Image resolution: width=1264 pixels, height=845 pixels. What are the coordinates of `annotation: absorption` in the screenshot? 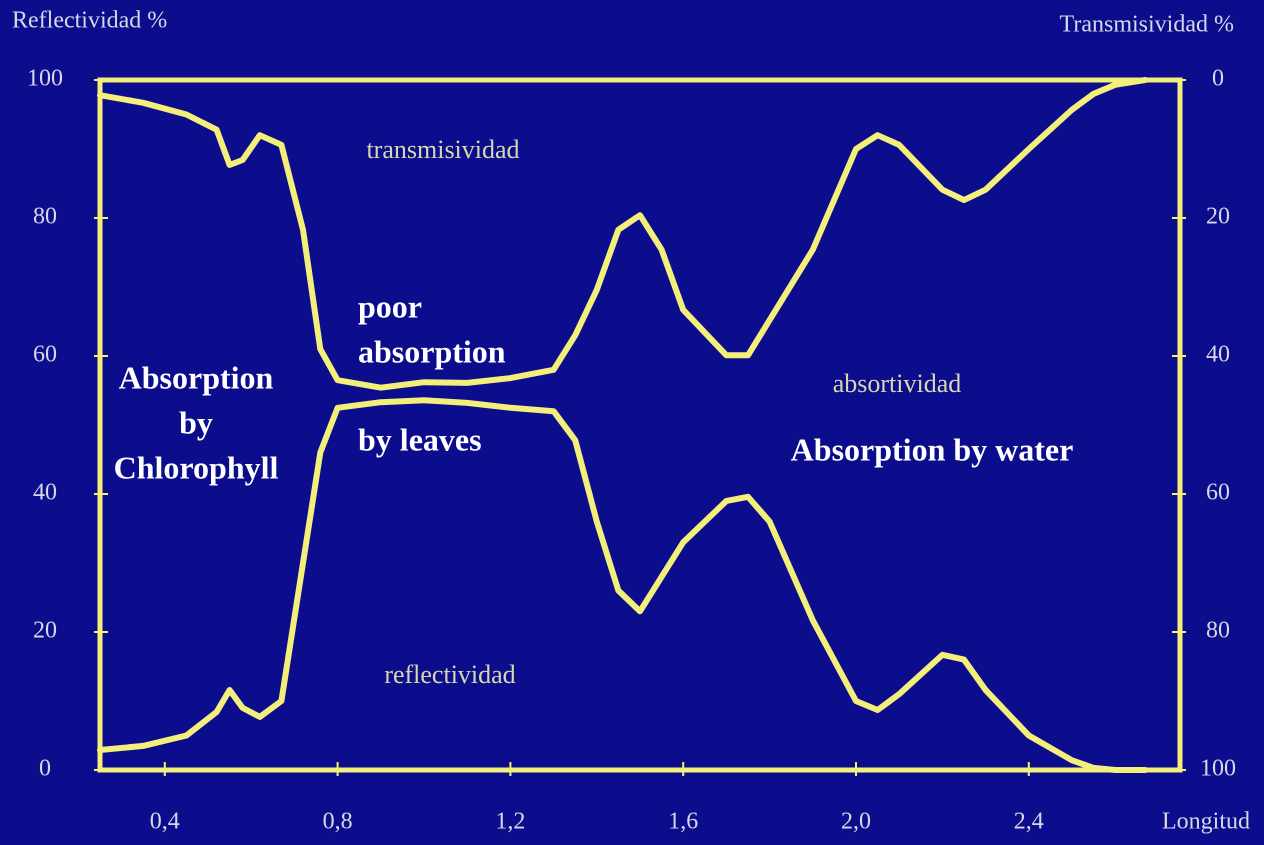 It's located at (432, 351).